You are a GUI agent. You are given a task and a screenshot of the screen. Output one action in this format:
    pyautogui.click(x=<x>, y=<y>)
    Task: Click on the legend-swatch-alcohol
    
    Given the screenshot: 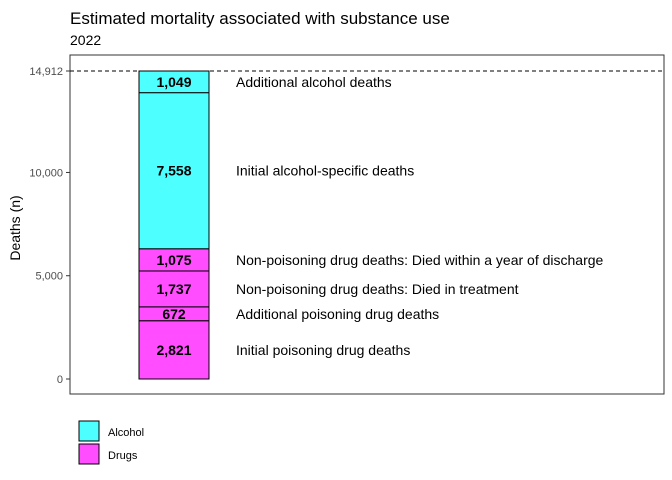 What is the action you would take?
    pyautogui.click(x=89, y=431)
    